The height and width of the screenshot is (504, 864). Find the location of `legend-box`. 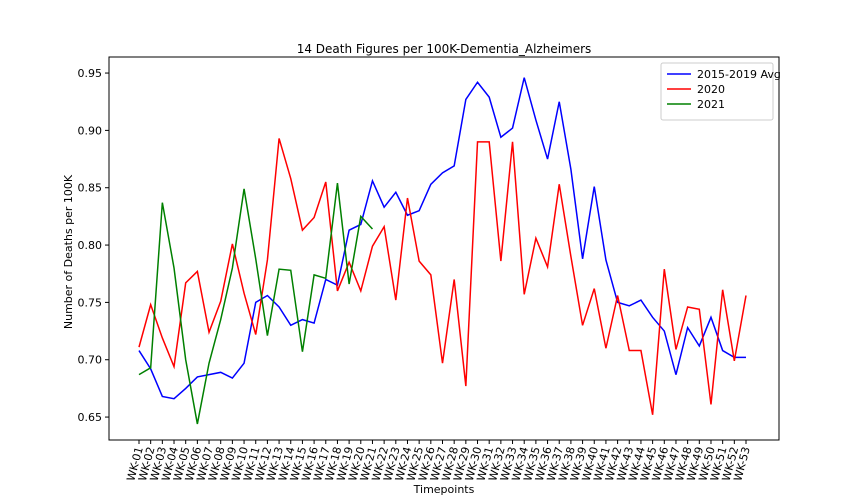

legend-box is located at coordinates (717, 91).